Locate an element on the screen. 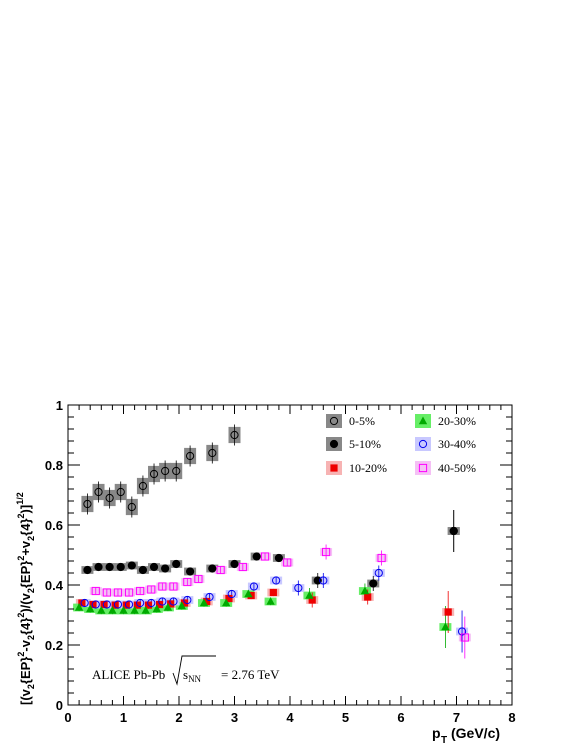  x-axis-title-unit: (GeV/c) is located at coordinates (475, 733).